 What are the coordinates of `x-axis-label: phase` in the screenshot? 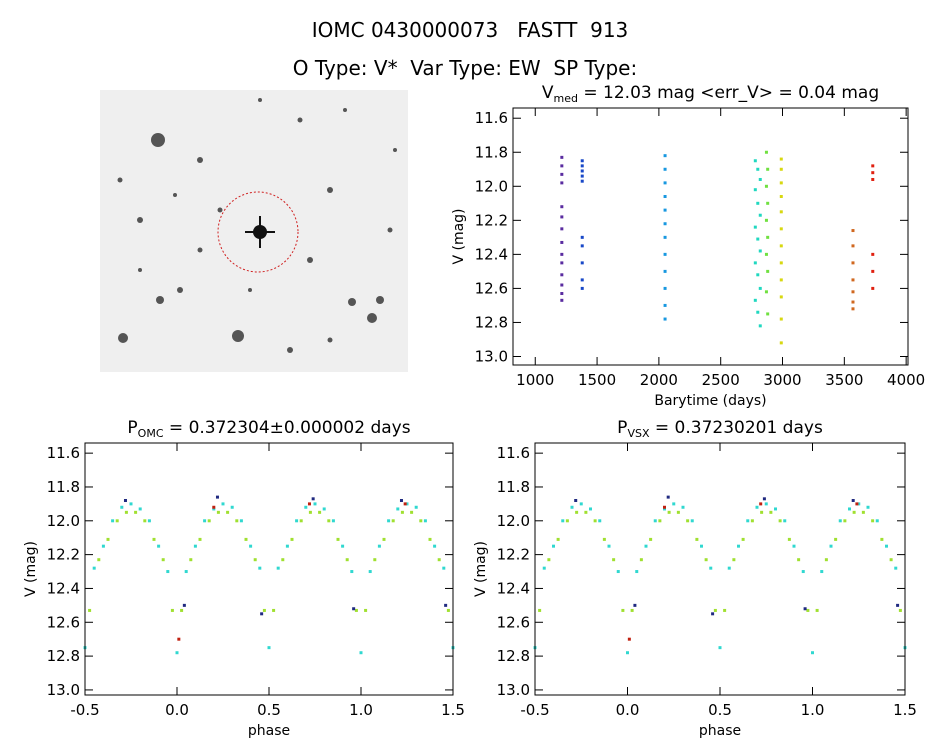 It's located at (720, 731).